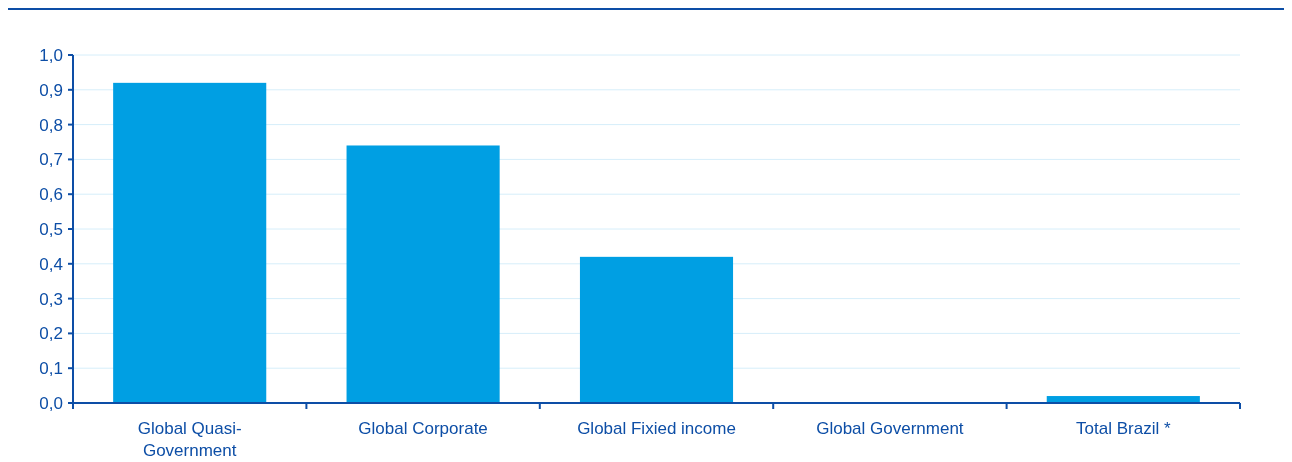  I want to click on x-tick-label: Global Quasi-Government, so click(189, 439).